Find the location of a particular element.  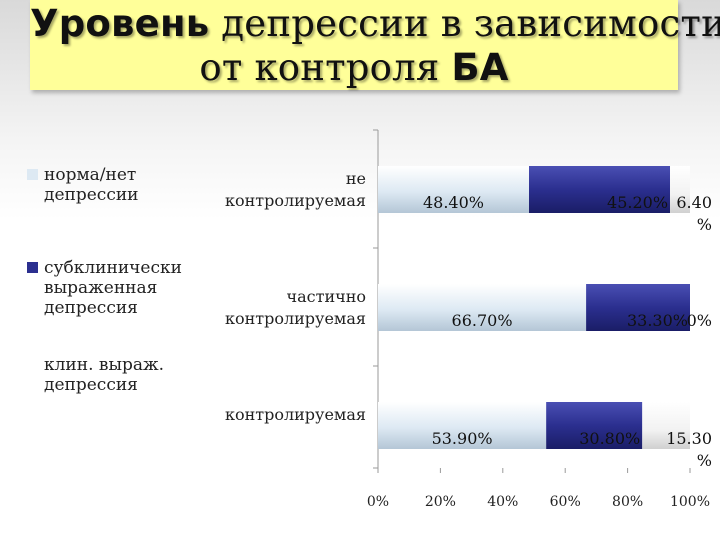

data-label: 15.30 is located at coordinates (689, 438).